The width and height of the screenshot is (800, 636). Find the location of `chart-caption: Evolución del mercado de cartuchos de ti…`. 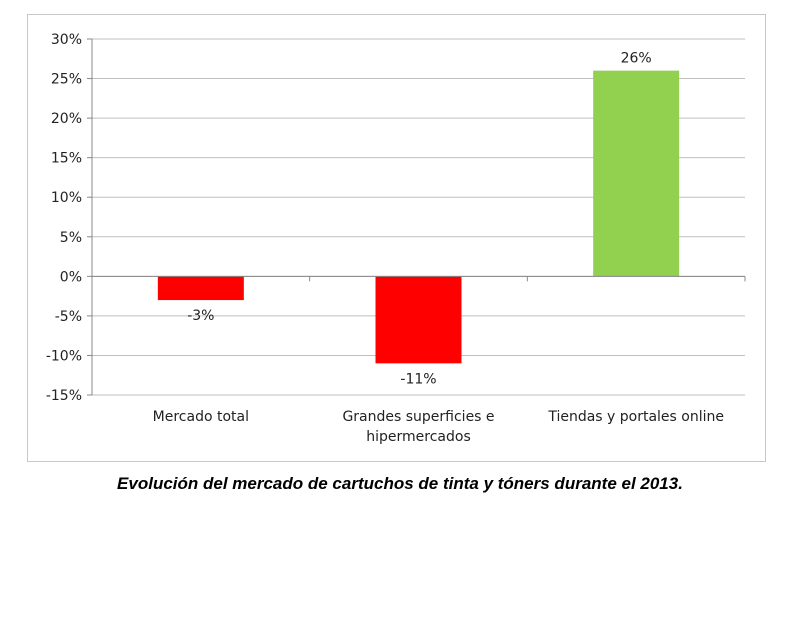

chart-caption: Evolución del mercado de cartuchos de ti… is located at coordinates (400, 483).